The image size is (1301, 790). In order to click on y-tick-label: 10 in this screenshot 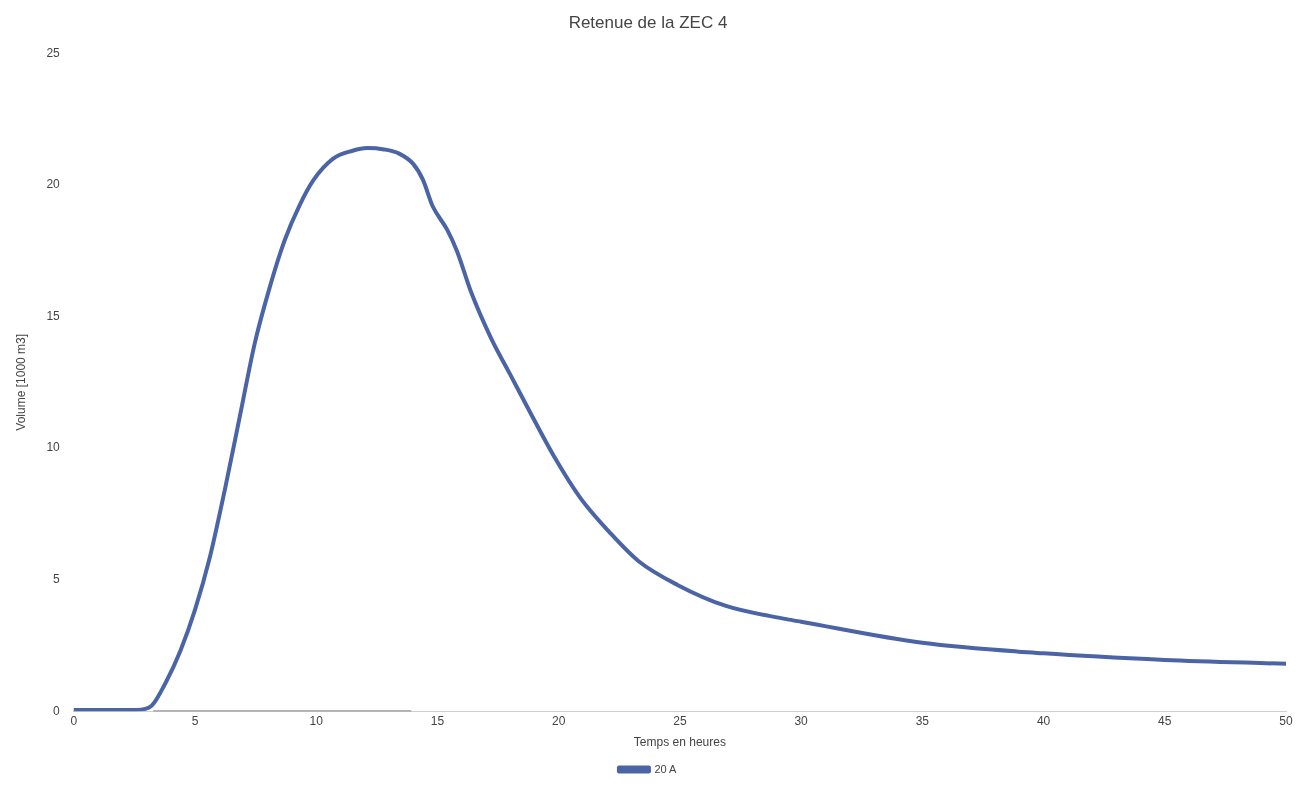, I will do `click(53, 447)`.